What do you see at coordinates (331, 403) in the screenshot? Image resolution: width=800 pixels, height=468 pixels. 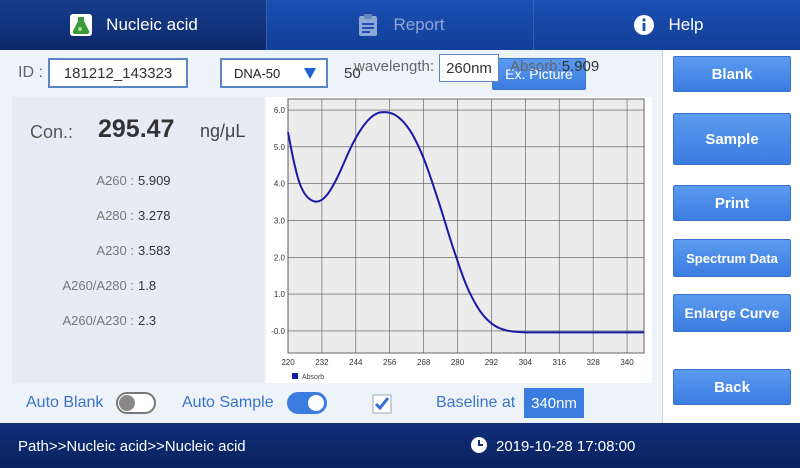 I see `options-row: Auto Blank Auto Sample Baseline at 340nm` at bounding box center [331, 403].